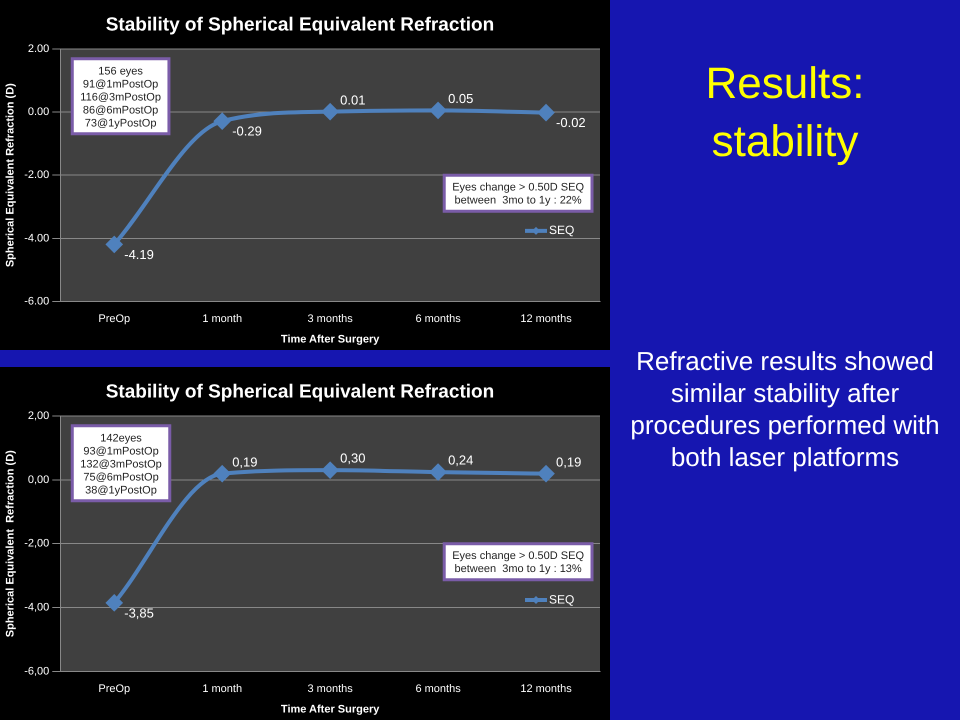 This screenshot has width=960, height=720. I want to click on y-tick-label: 2,00, so click(39, 416).